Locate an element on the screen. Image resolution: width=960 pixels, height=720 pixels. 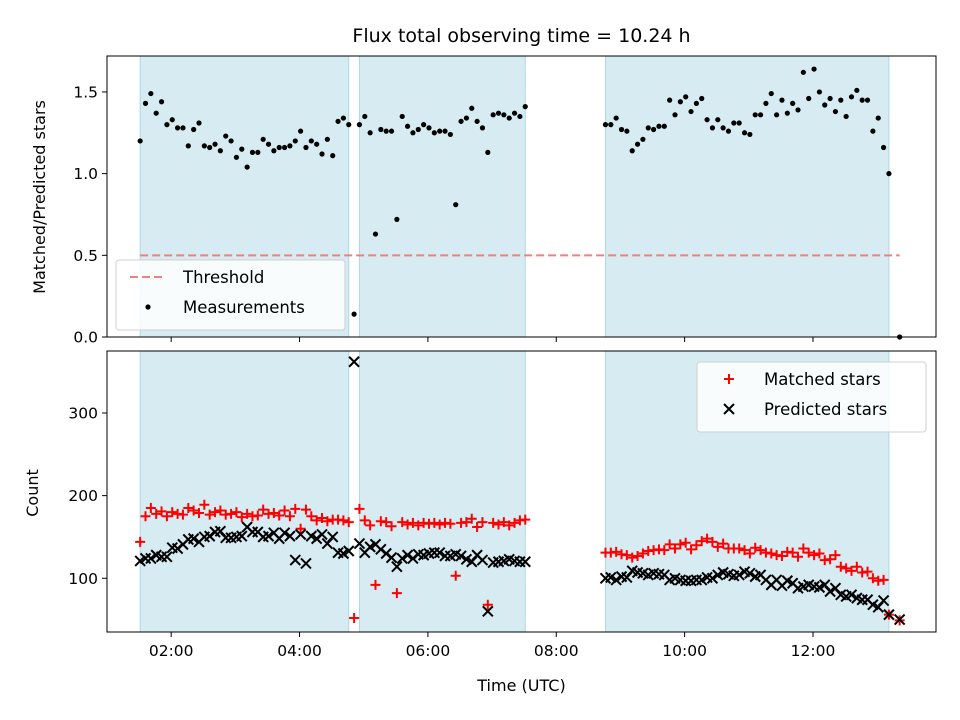
bottom-legend-box is located at coordinates (811, 397).